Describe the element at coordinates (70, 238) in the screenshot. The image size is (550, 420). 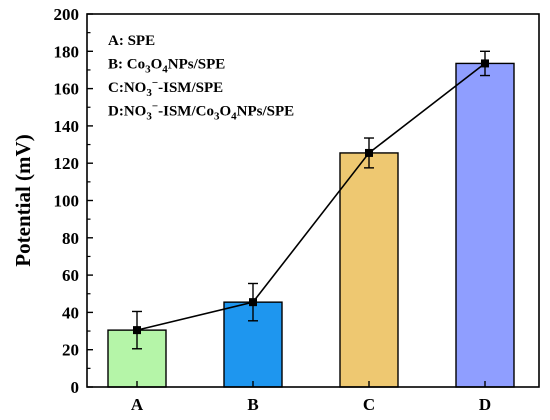
I see `y-tick-label: 80` at that location.